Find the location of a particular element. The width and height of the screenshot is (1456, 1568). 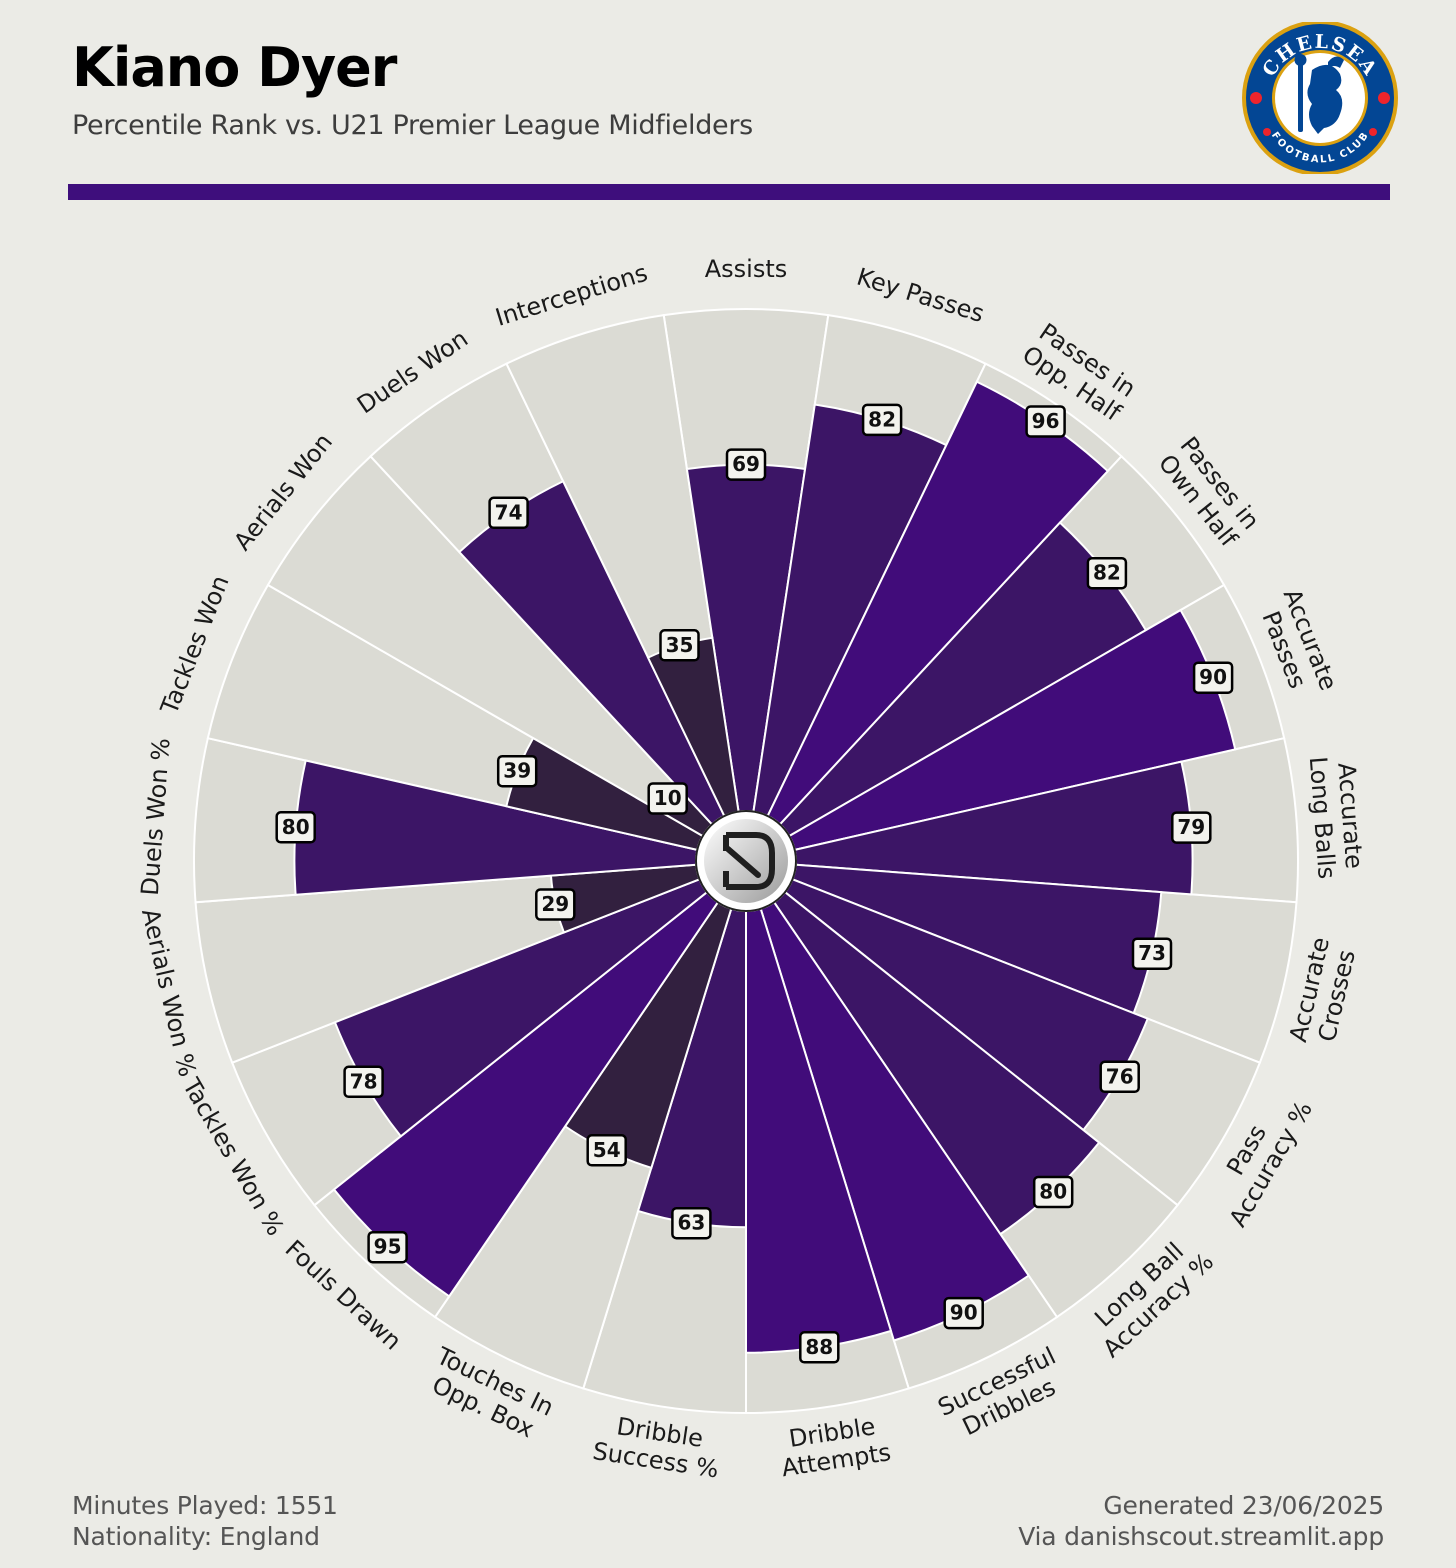

svg-text: 78 is located at coordinates (364, 1081).